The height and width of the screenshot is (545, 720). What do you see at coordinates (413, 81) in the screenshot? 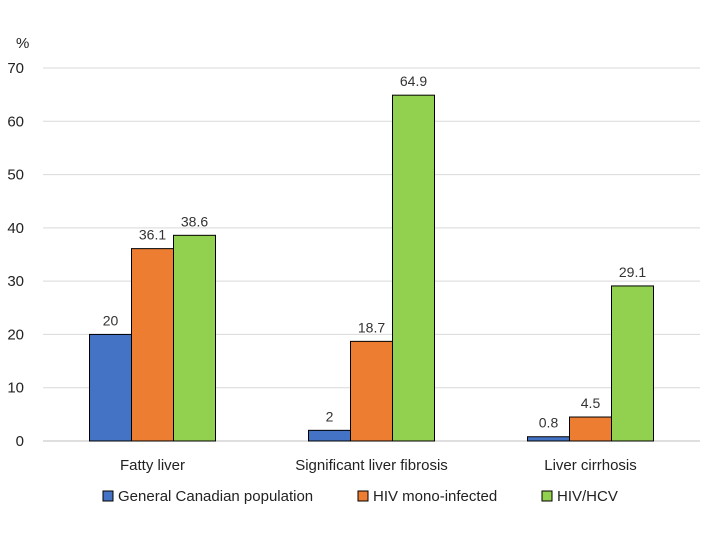
I see `data-label: 64.9` at bounding box center [413, 81].